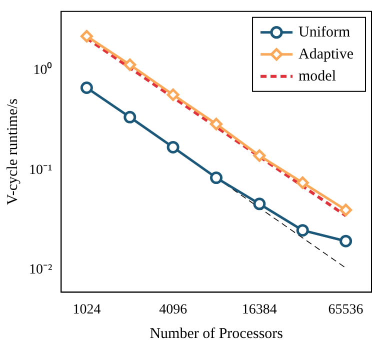  I want to click on x-tick-label: 4096, so click(173, 310).